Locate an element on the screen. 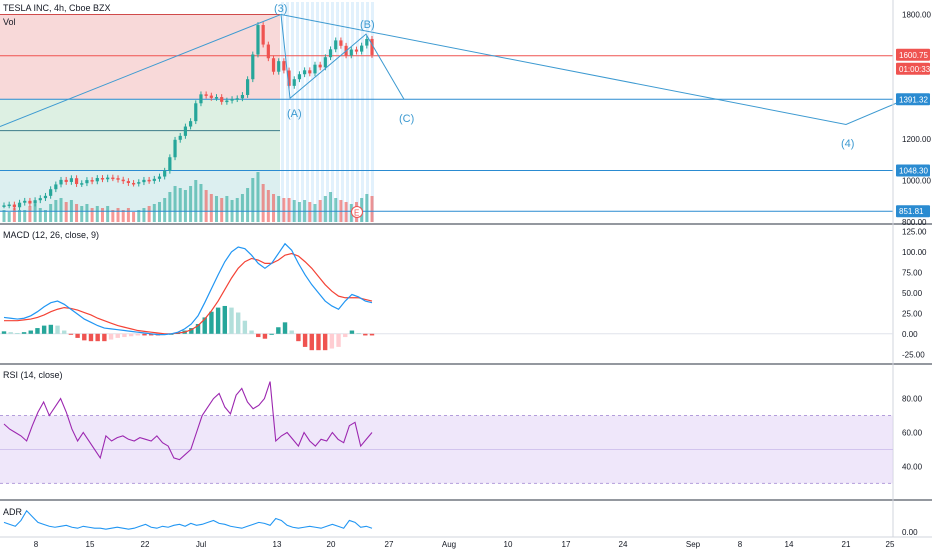 This screenshot has height=555, width=932. earnings-marker-label: E is located at coordinates (356, 213).